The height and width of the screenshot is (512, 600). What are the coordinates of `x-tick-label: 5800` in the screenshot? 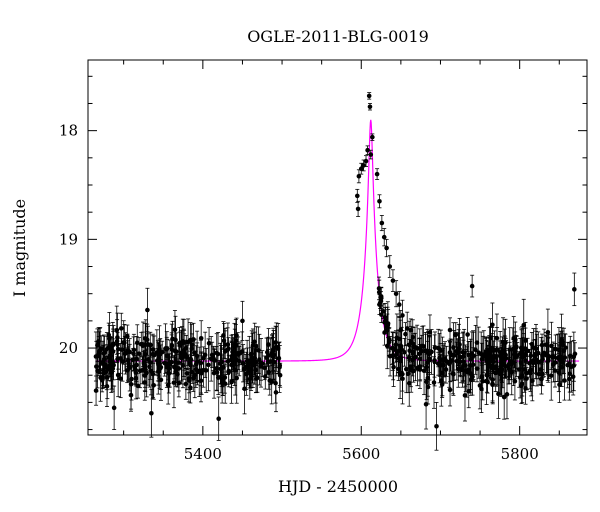 It's located at (520, 454).